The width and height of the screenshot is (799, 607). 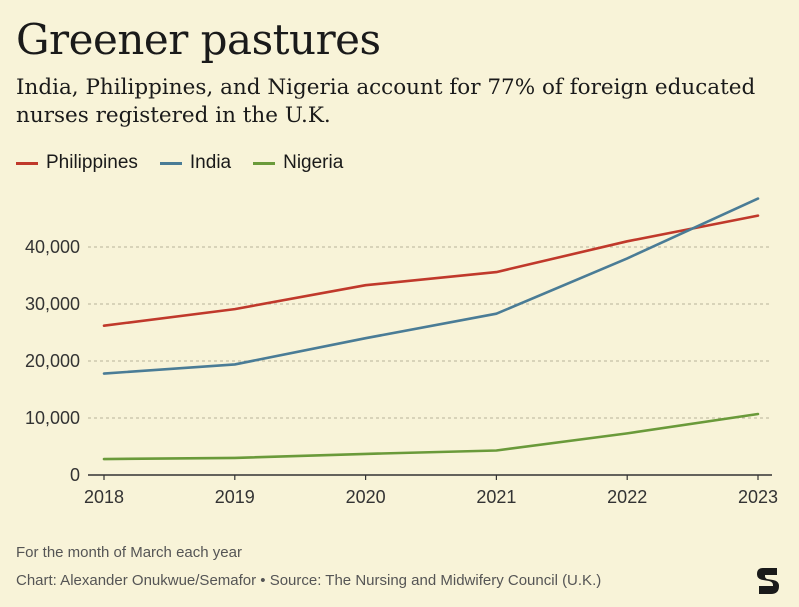 What do you see at coordinates (627, 497) in the screenshot?
I see `x-tick-label: 2022` at bounding box center [627, 497].